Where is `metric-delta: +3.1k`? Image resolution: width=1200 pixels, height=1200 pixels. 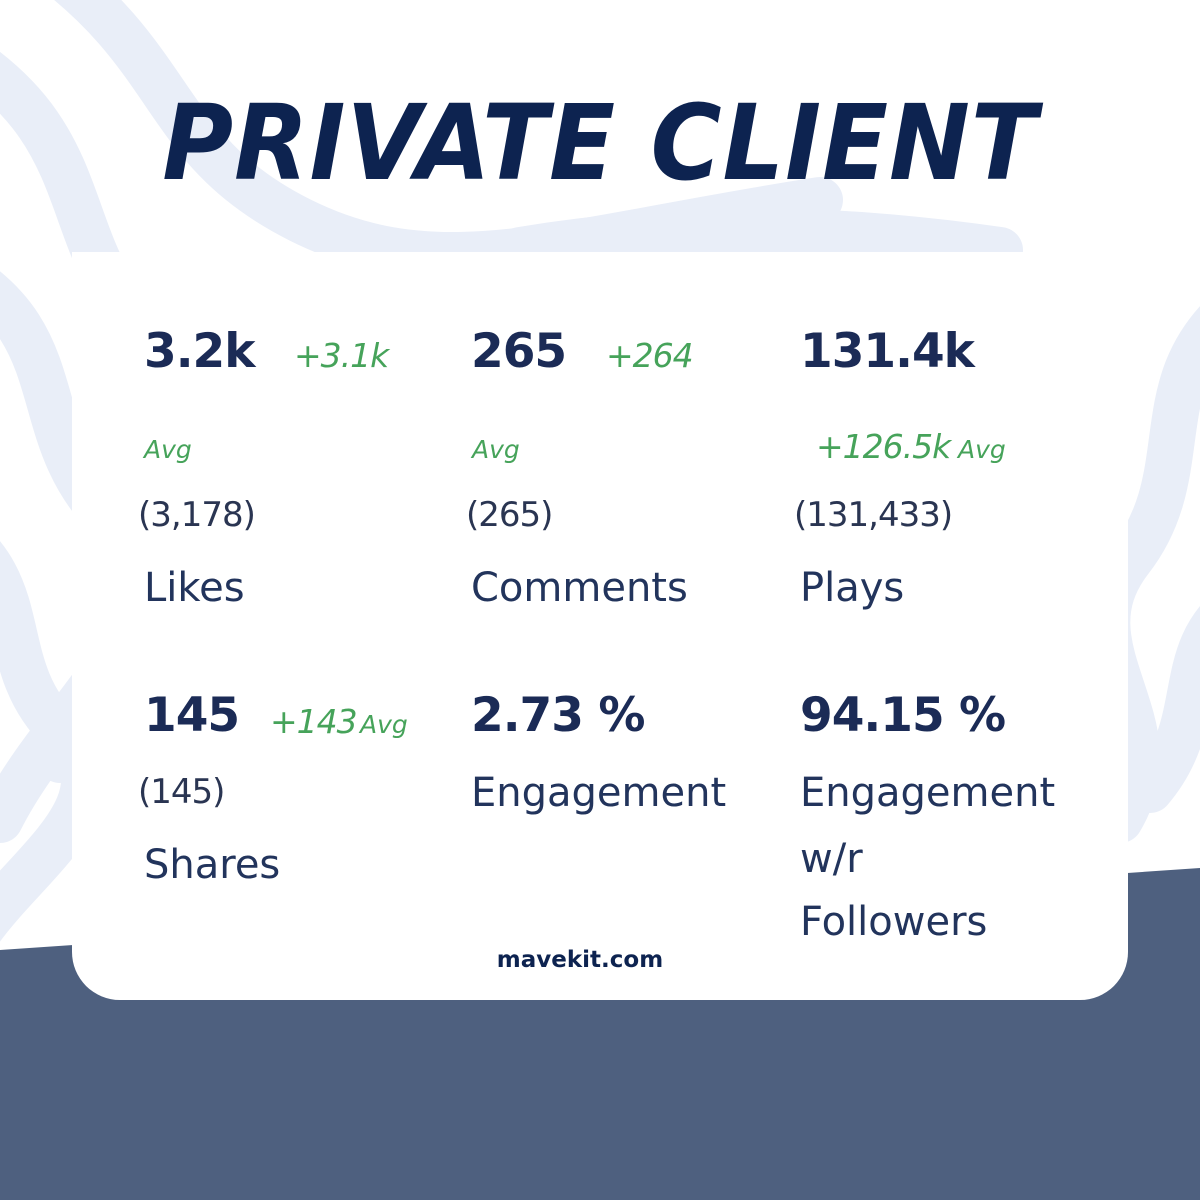 metric-delta: +3.1k is located at coordinates (341, 355).